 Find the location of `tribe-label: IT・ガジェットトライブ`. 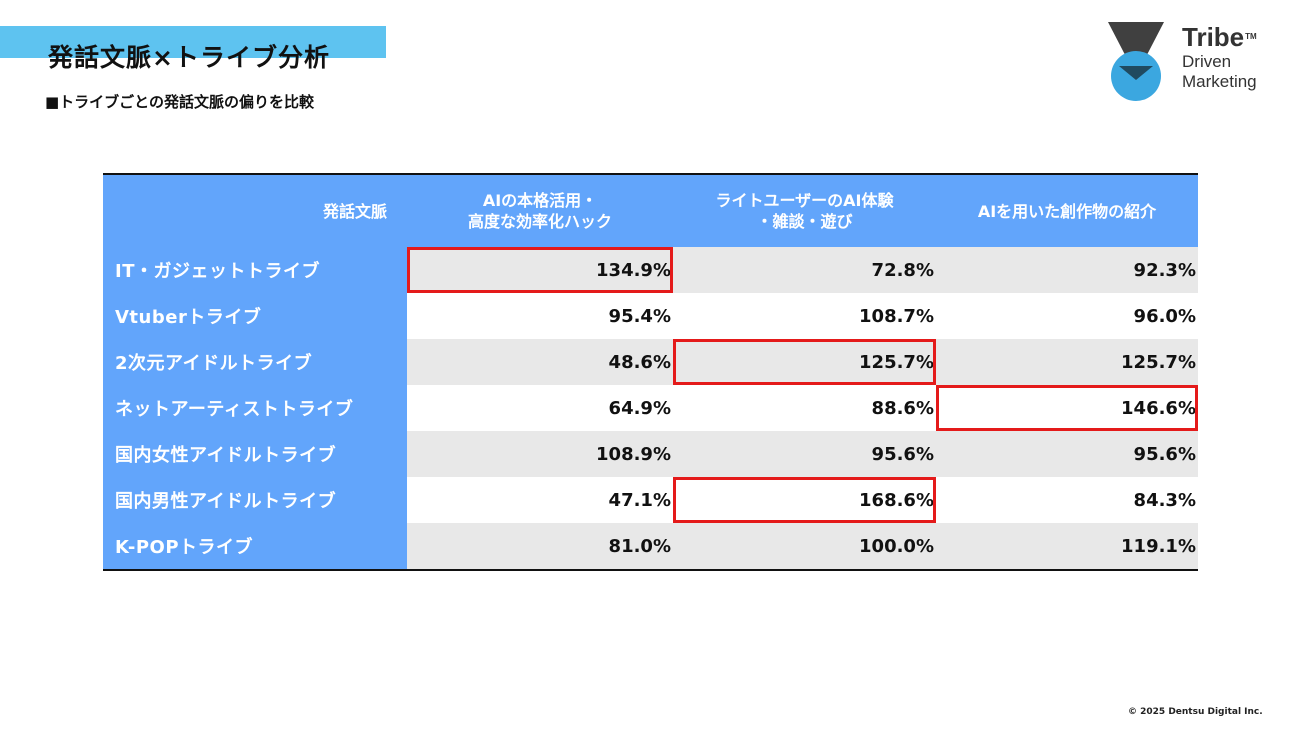

tribe-label: IT・ガジェットトライブ is located at coordinates (255, 270).